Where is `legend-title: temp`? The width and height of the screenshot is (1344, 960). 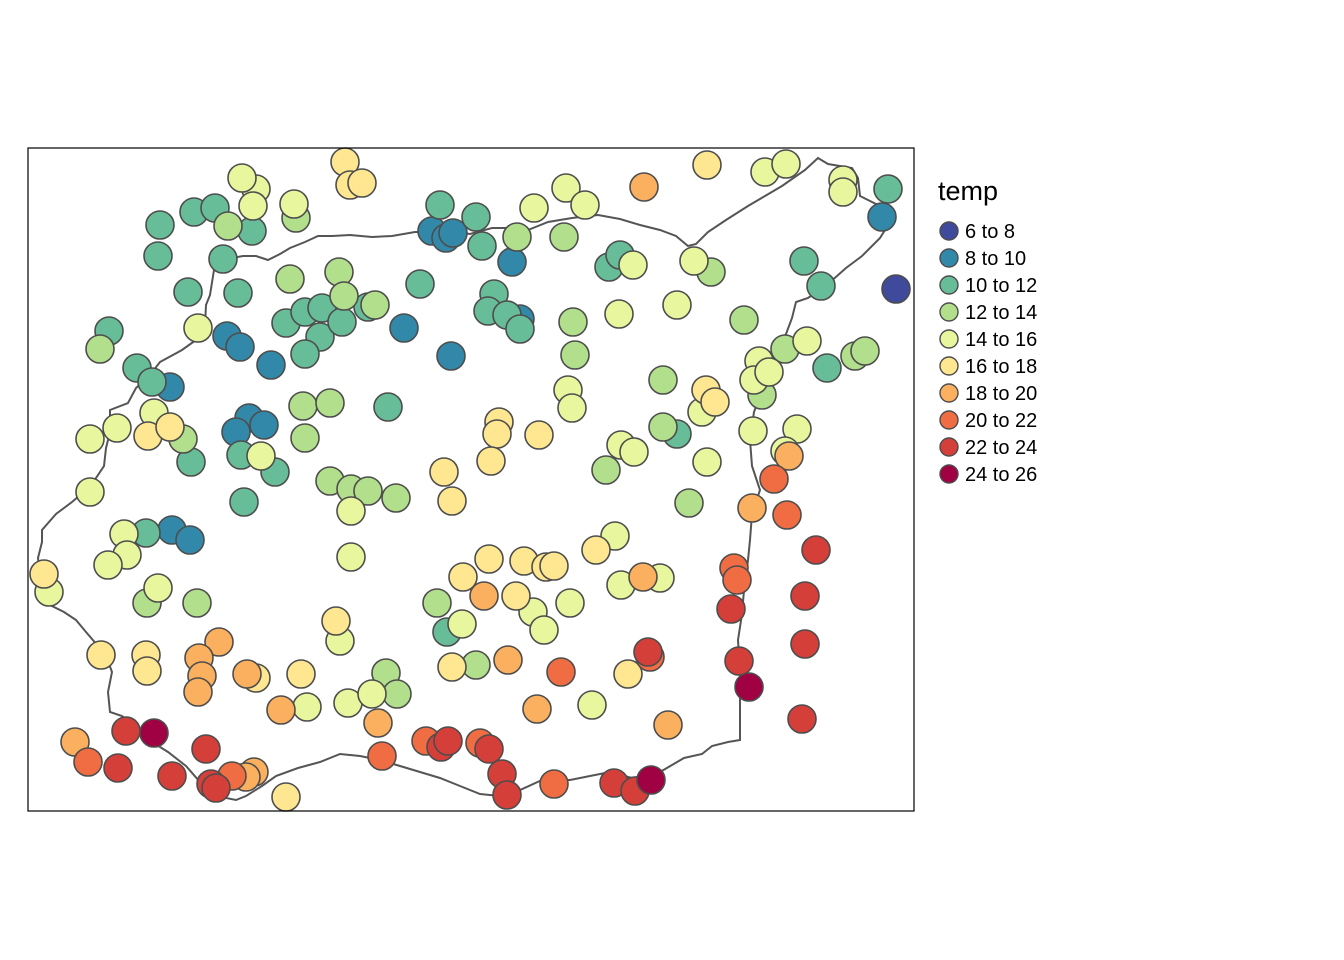 legend-title: temp is located at coordinates (968, 191).